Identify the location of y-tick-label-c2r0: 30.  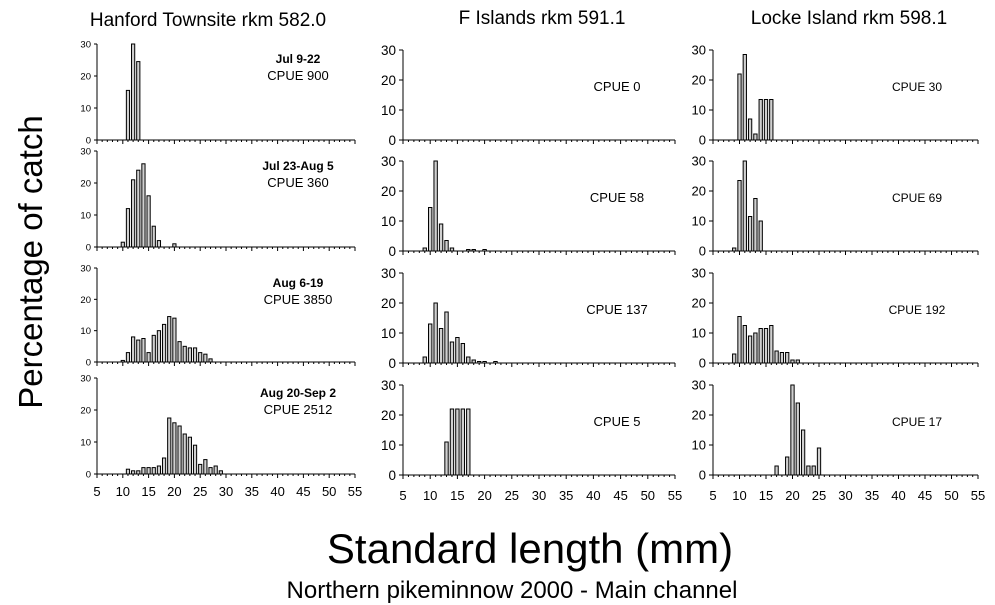
(699, 50).